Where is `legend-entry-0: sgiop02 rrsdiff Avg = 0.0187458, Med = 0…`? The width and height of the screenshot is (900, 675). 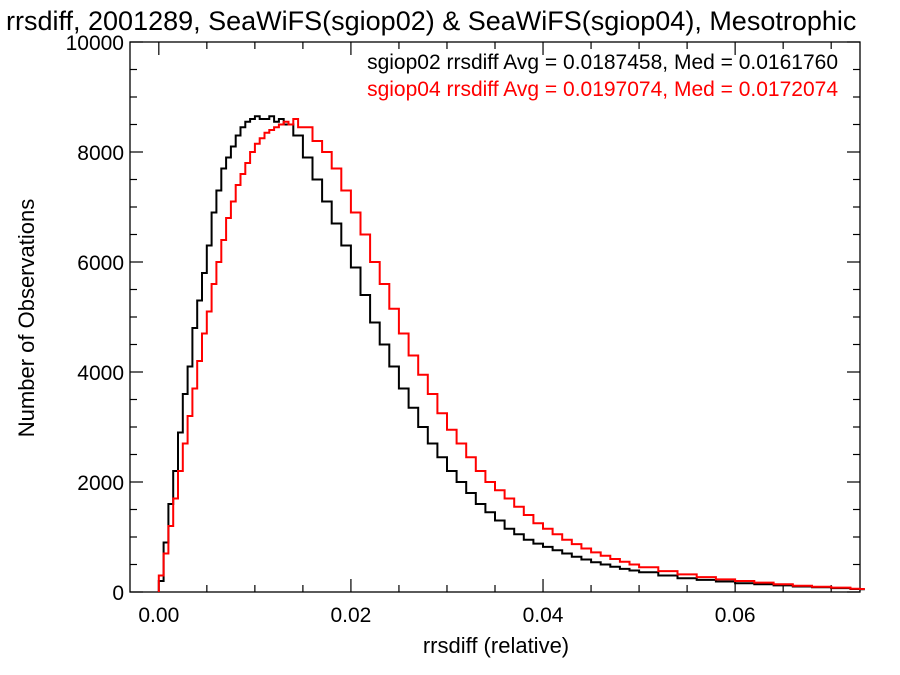 legend-entry-0: sgiop02 rrsdiff Avg = 0.0187458, Med = 0… is located at coordinates (602, 62).